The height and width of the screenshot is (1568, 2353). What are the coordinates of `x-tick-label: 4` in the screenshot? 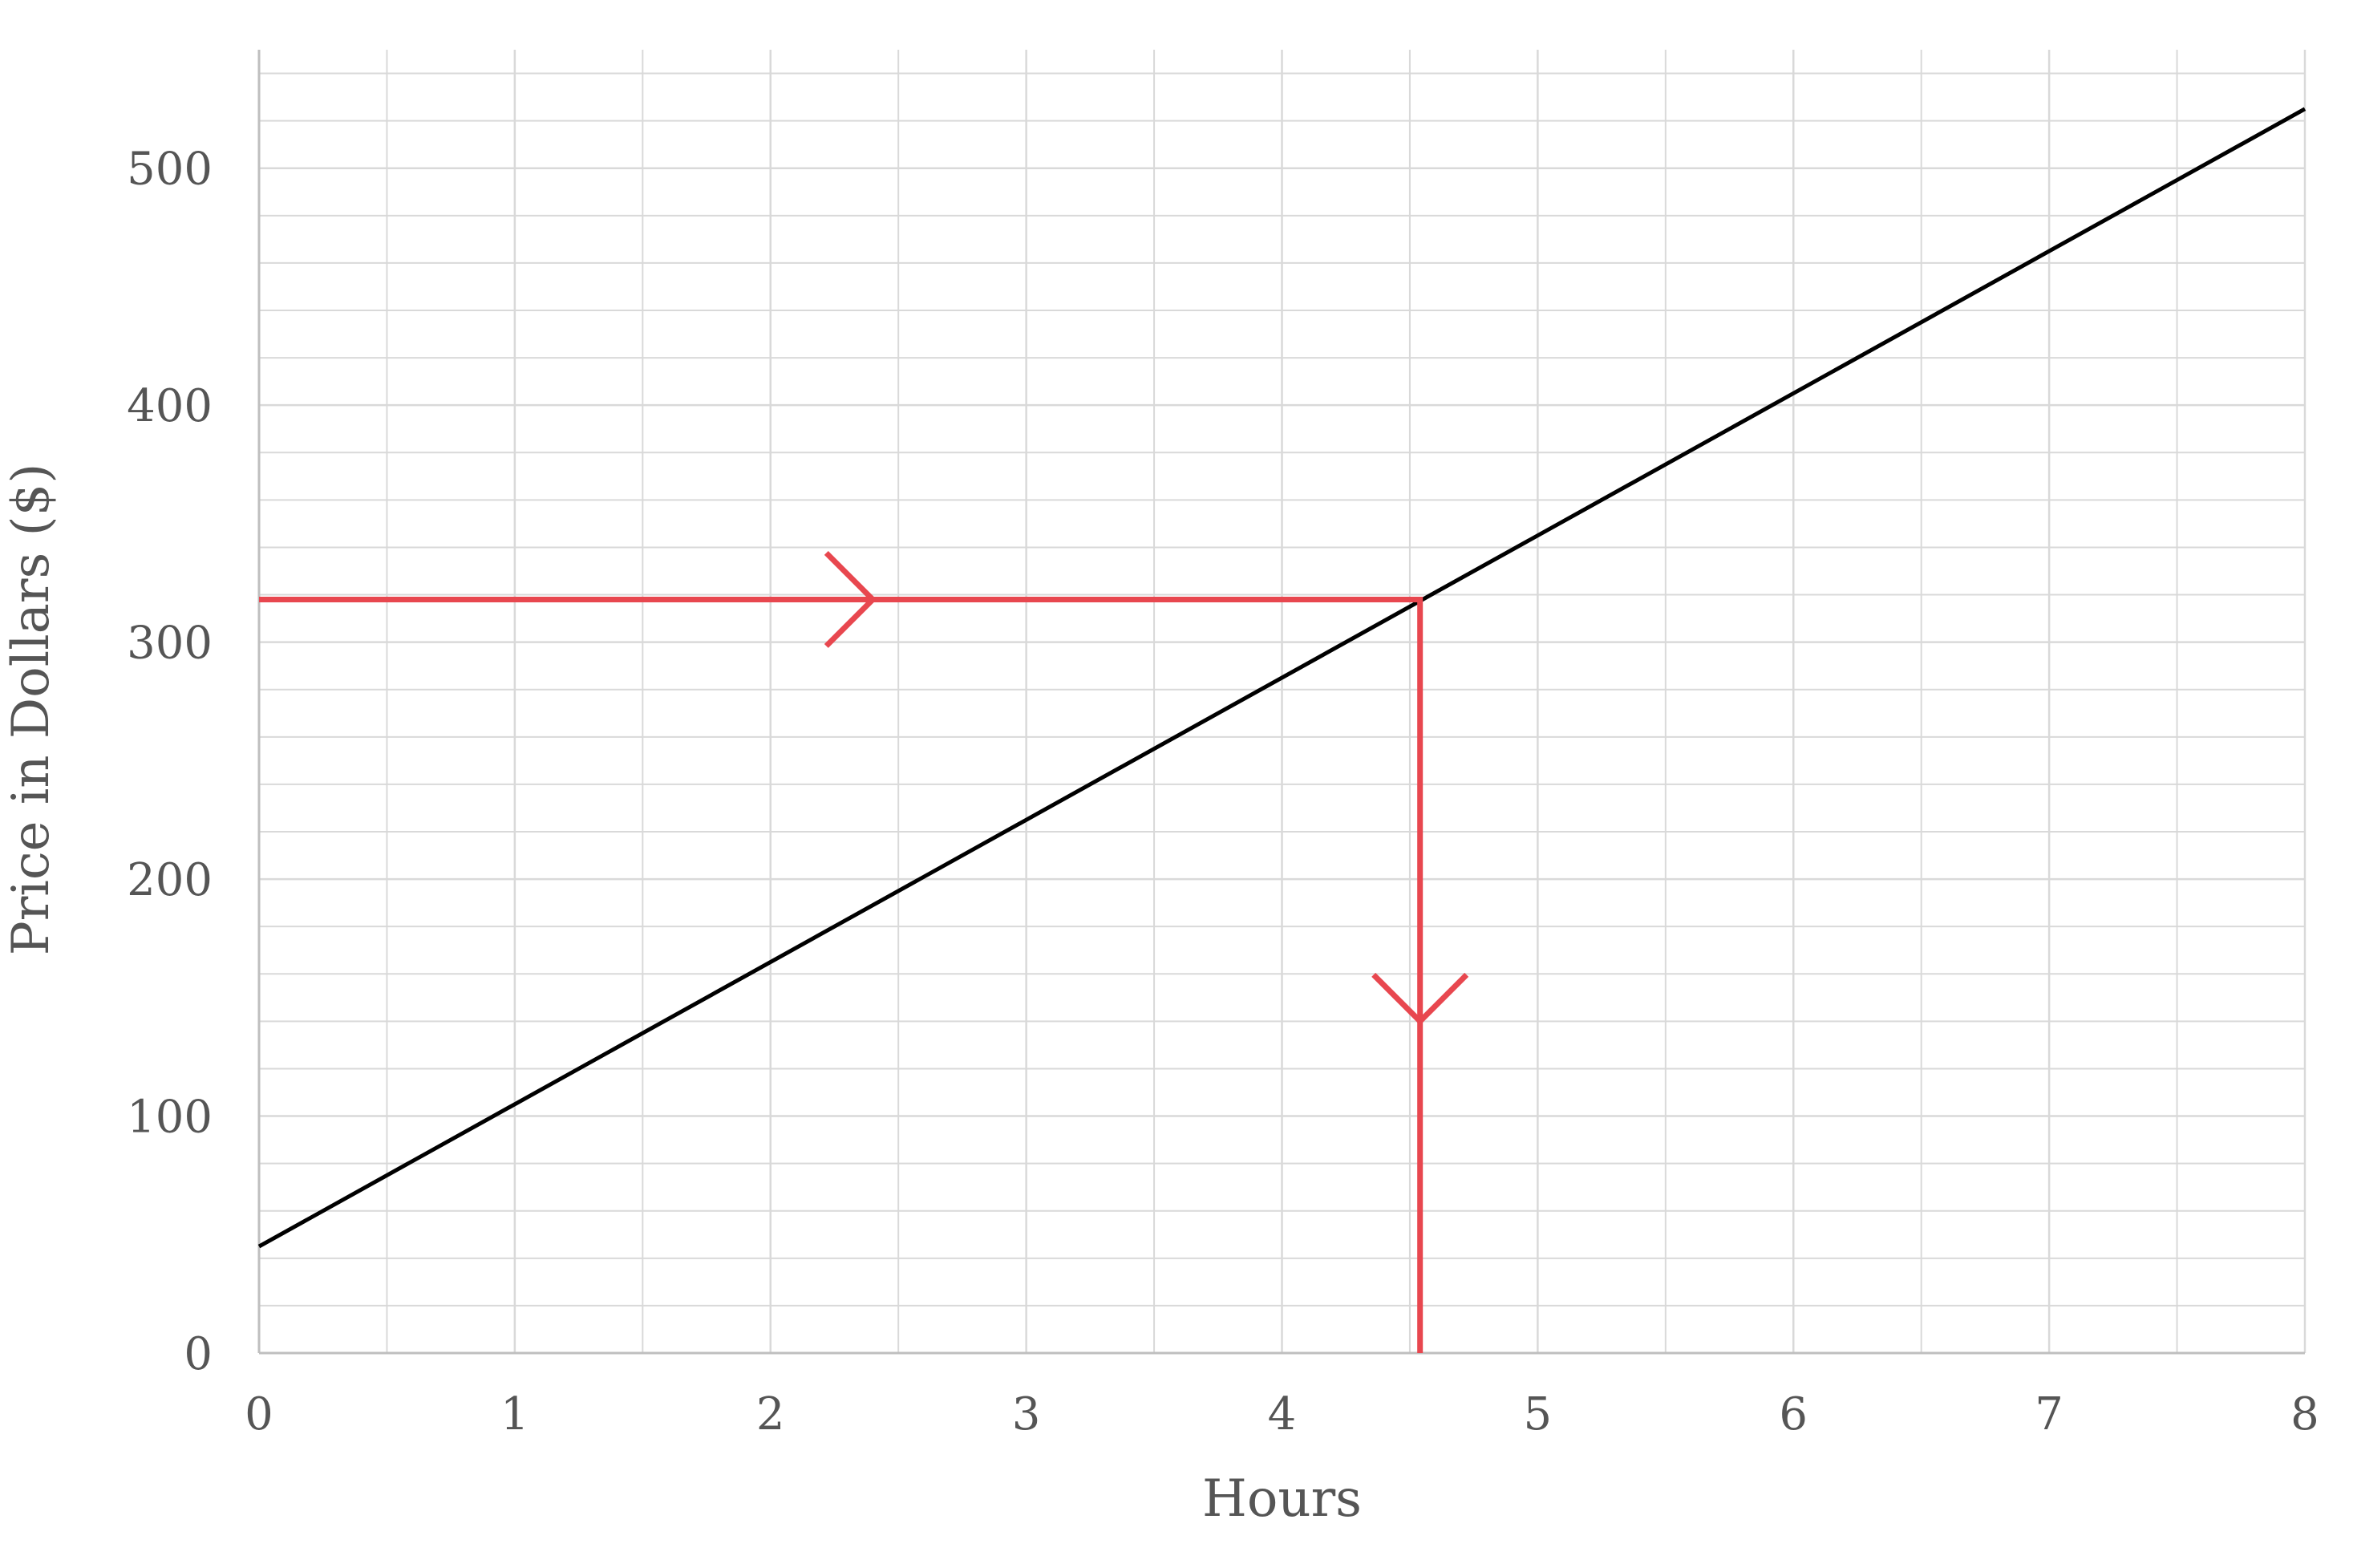 It's located at (1282, 1414).